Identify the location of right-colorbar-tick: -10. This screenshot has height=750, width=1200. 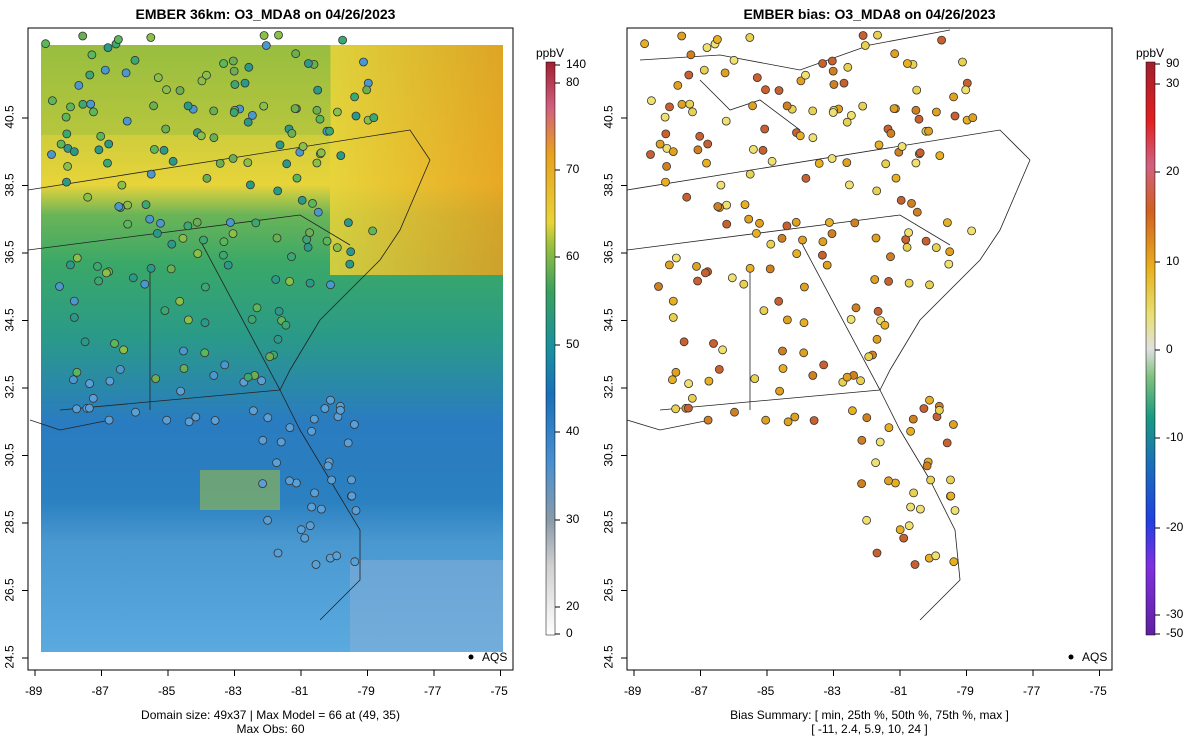
(1175, 437).